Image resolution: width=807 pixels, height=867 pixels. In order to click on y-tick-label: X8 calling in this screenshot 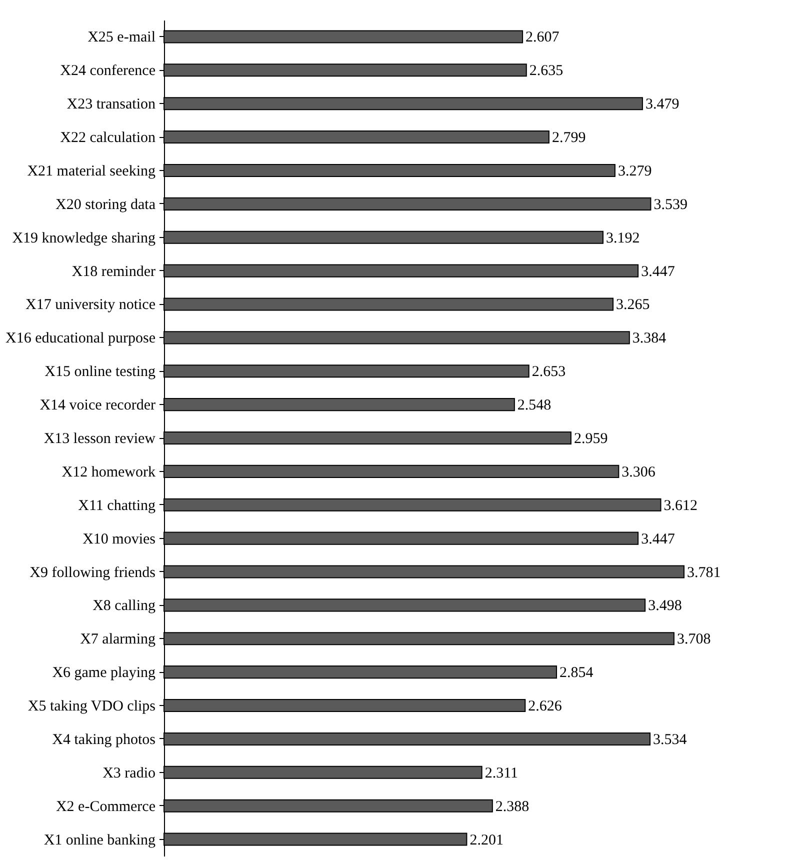, I will do `click(124, 606)`.